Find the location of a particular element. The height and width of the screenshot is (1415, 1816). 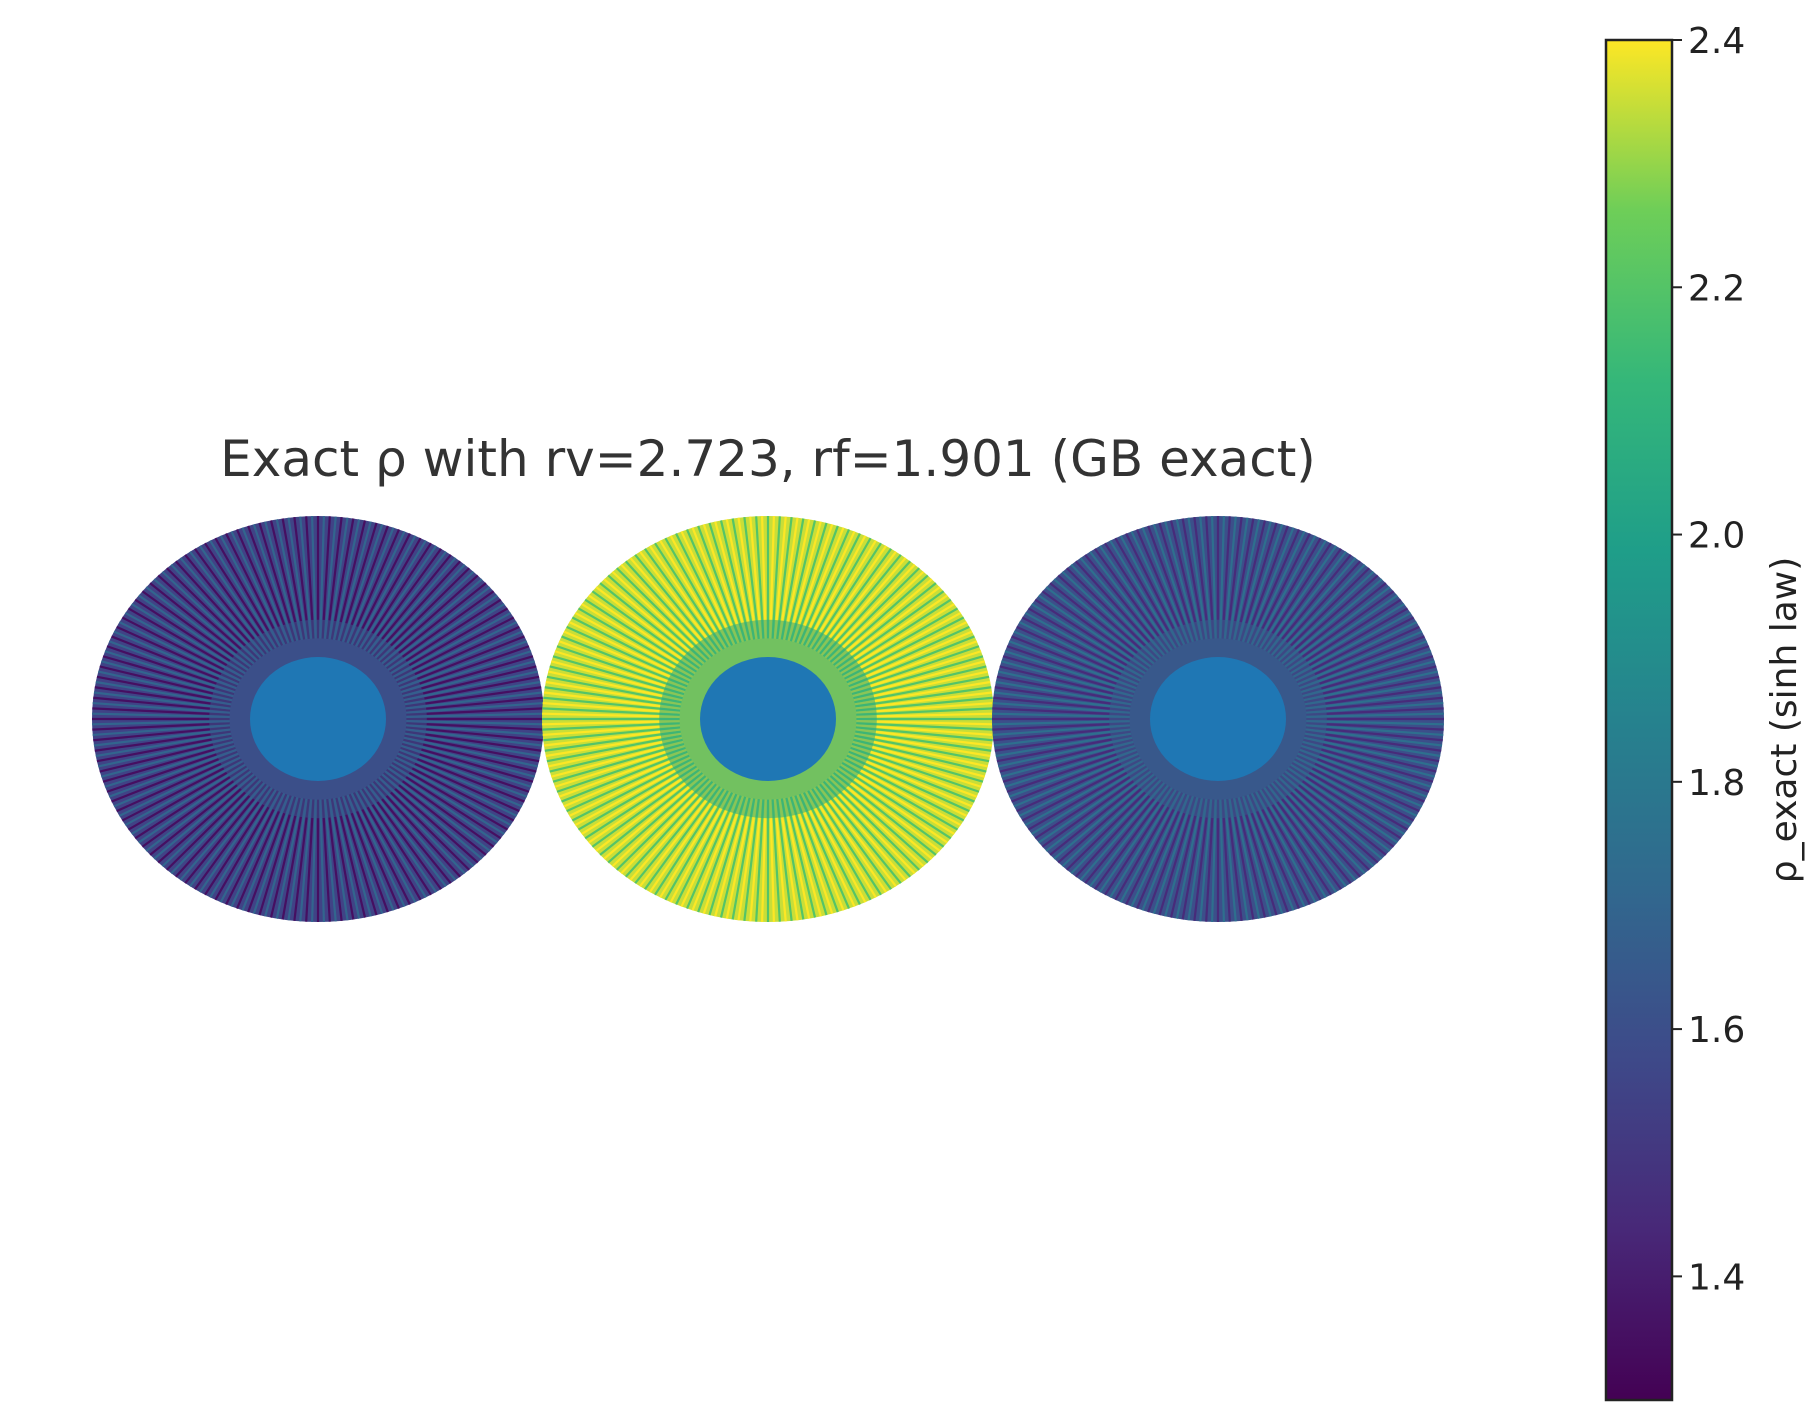

disk-inner-core is located at coordinates (318, 719).